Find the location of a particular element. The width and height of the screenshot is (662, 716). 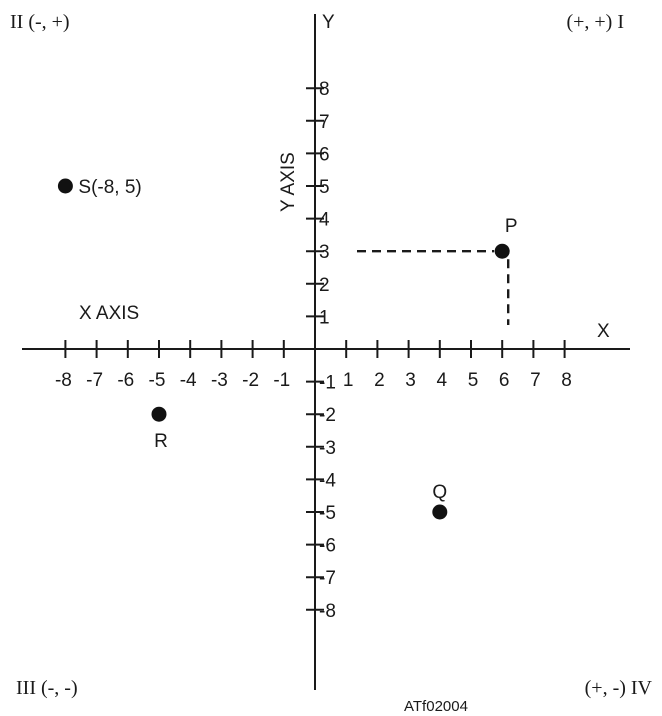

y-tick-label: 6 is located at coordinates (324, 154).